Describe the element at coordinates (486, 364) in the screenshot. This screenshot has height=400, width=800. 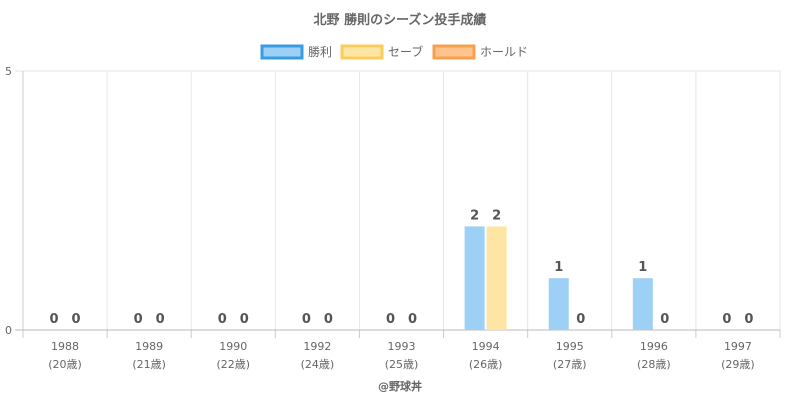
I see `x-tick-sublabel: (26歳)` at that location.